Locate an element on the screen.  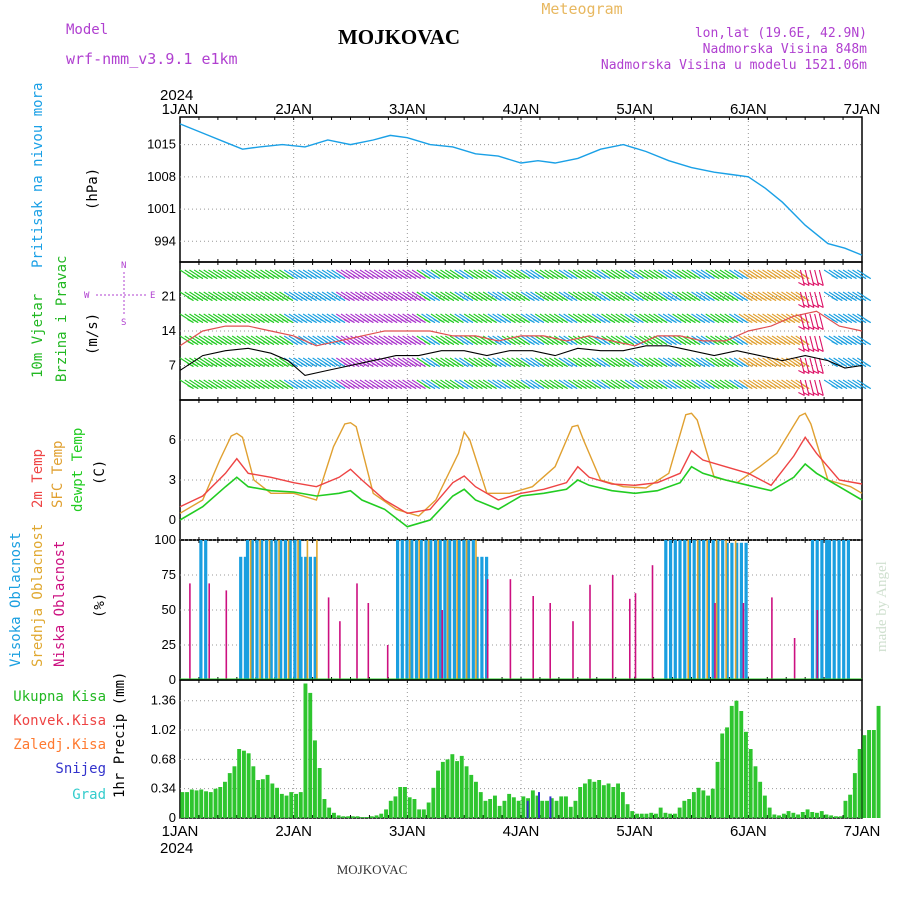
compass-s: S is located at coordinates (123, 323).